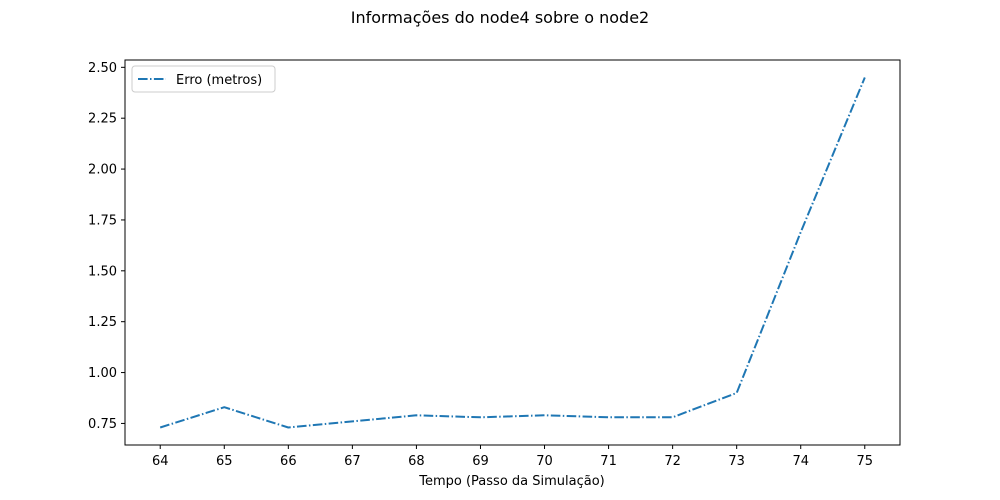 The width and height of the screenshot is (1000, 500). I want to click on chart-title: Informações do node4 sobre o node2, so click(500, 17).